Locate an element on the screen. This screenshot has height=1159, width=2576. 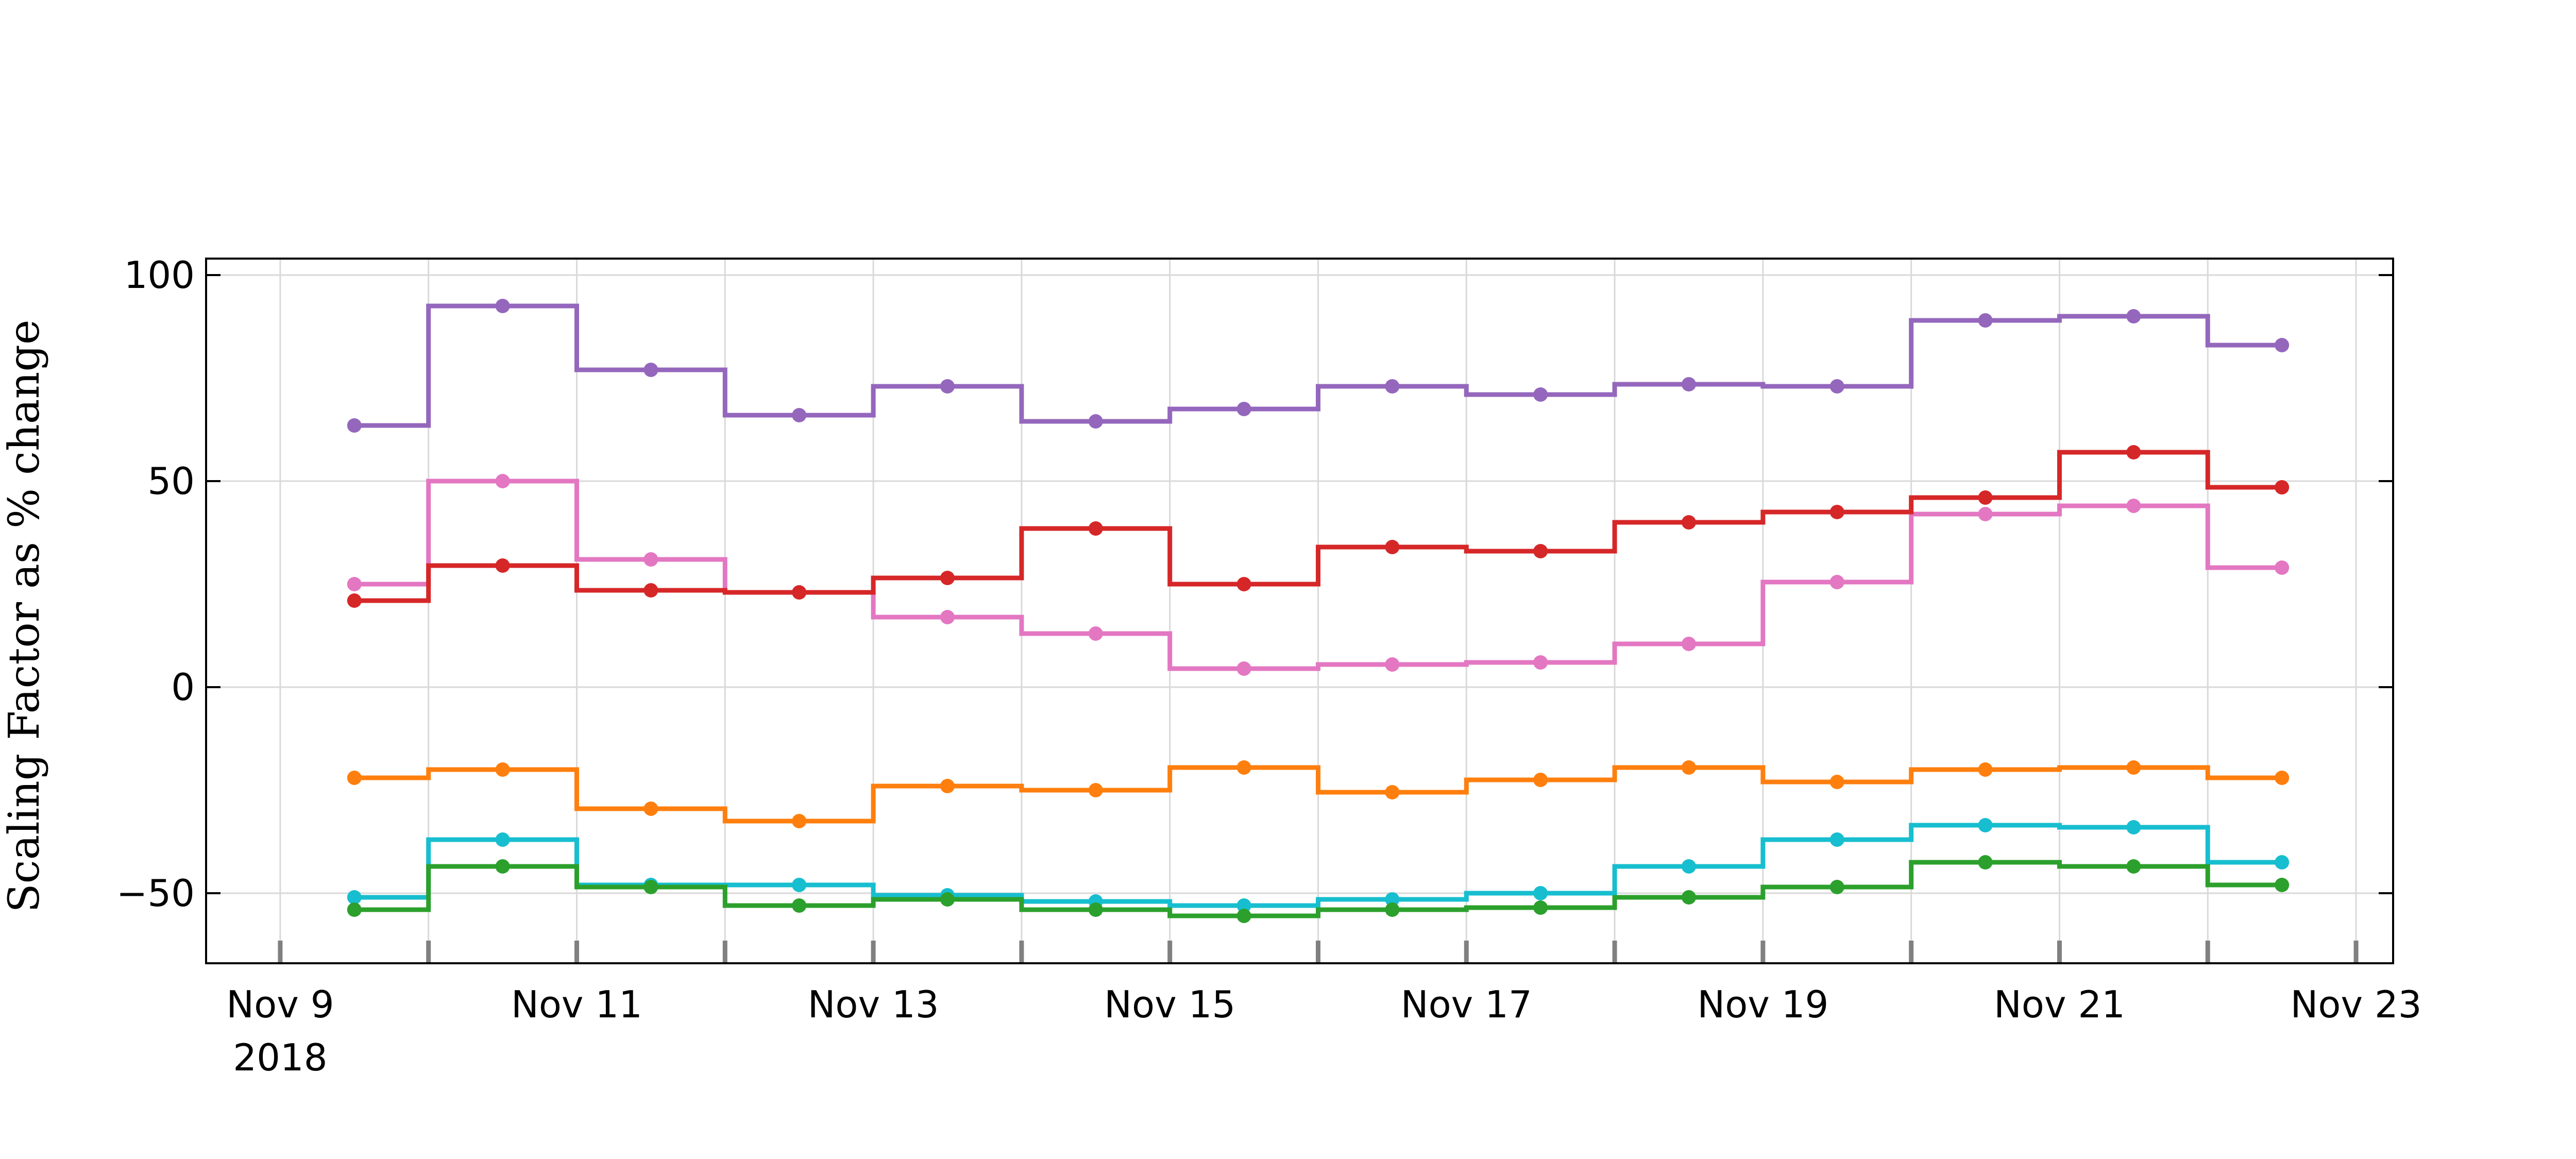
y-tick-label: −50 is located at coordinates (155, 893).